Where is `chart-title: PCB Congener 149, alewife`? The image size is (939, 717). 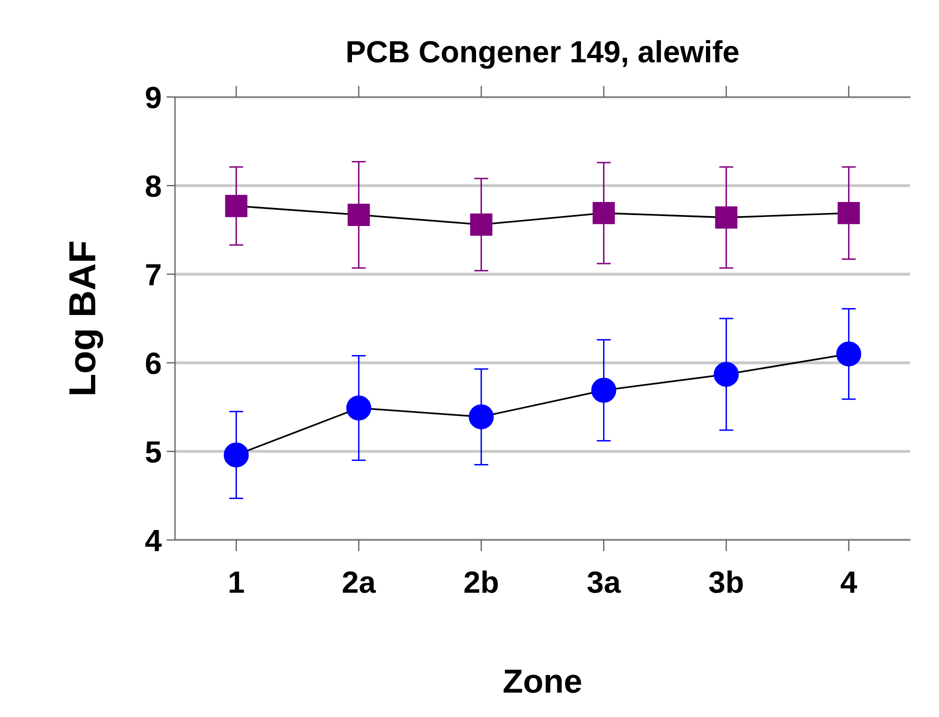 chart-title: PCB Congener 149, alewife is located at coordinates (543, 54).